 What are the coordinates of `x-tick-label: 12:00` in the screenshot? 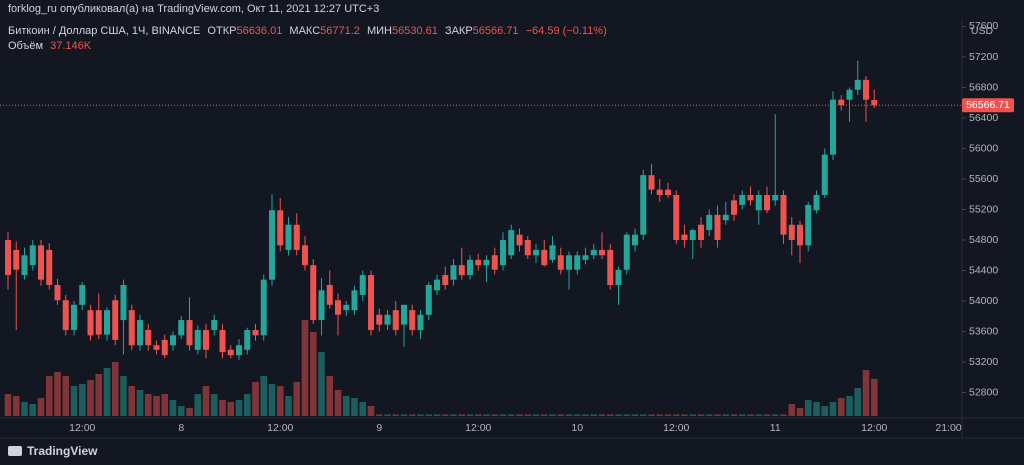 It's located at (82, 428).